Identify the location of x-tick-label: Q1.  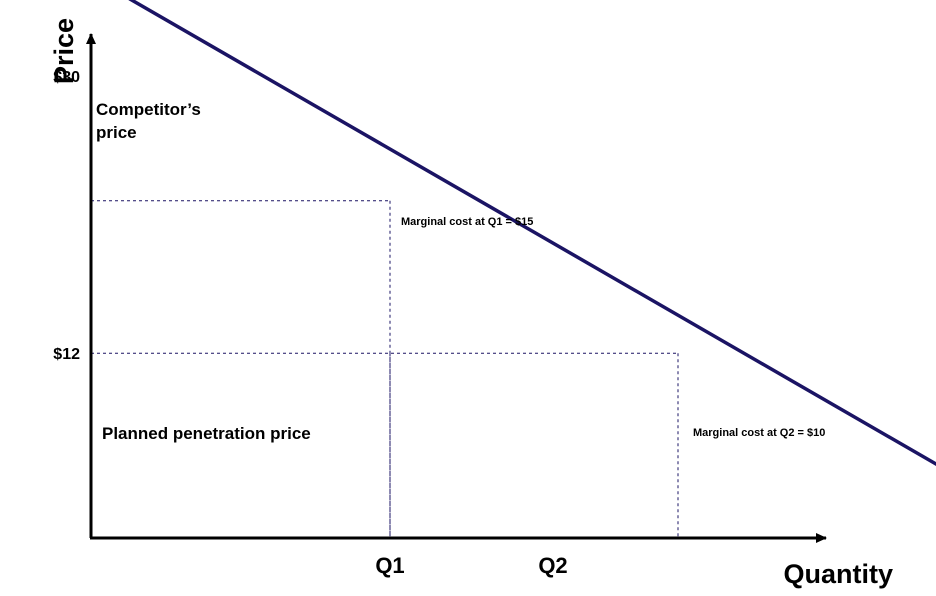
(389, 565).